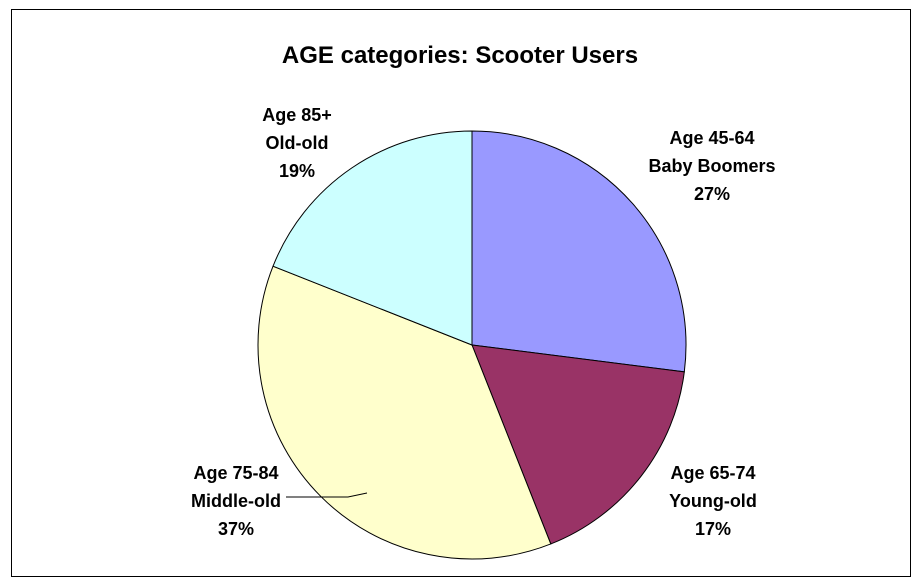  What do you see at coordinates (711, 166) in the screenshot?
I see `slice-label-baby-boomers: Age 45-64 Baby Boomers 27%` at bounding box center [711, 166].